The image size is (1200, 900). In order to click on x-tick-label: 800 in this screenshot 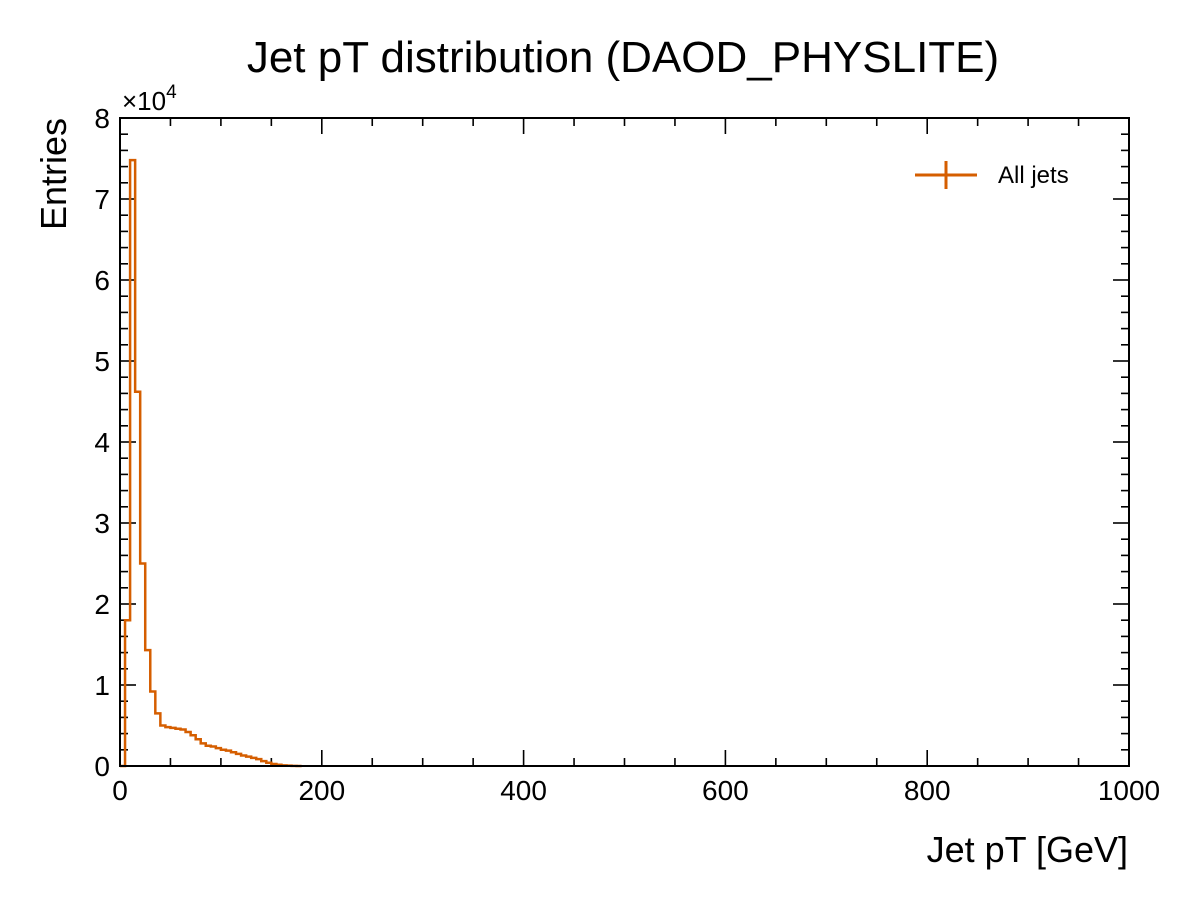, I will do `click(927, 790)`.